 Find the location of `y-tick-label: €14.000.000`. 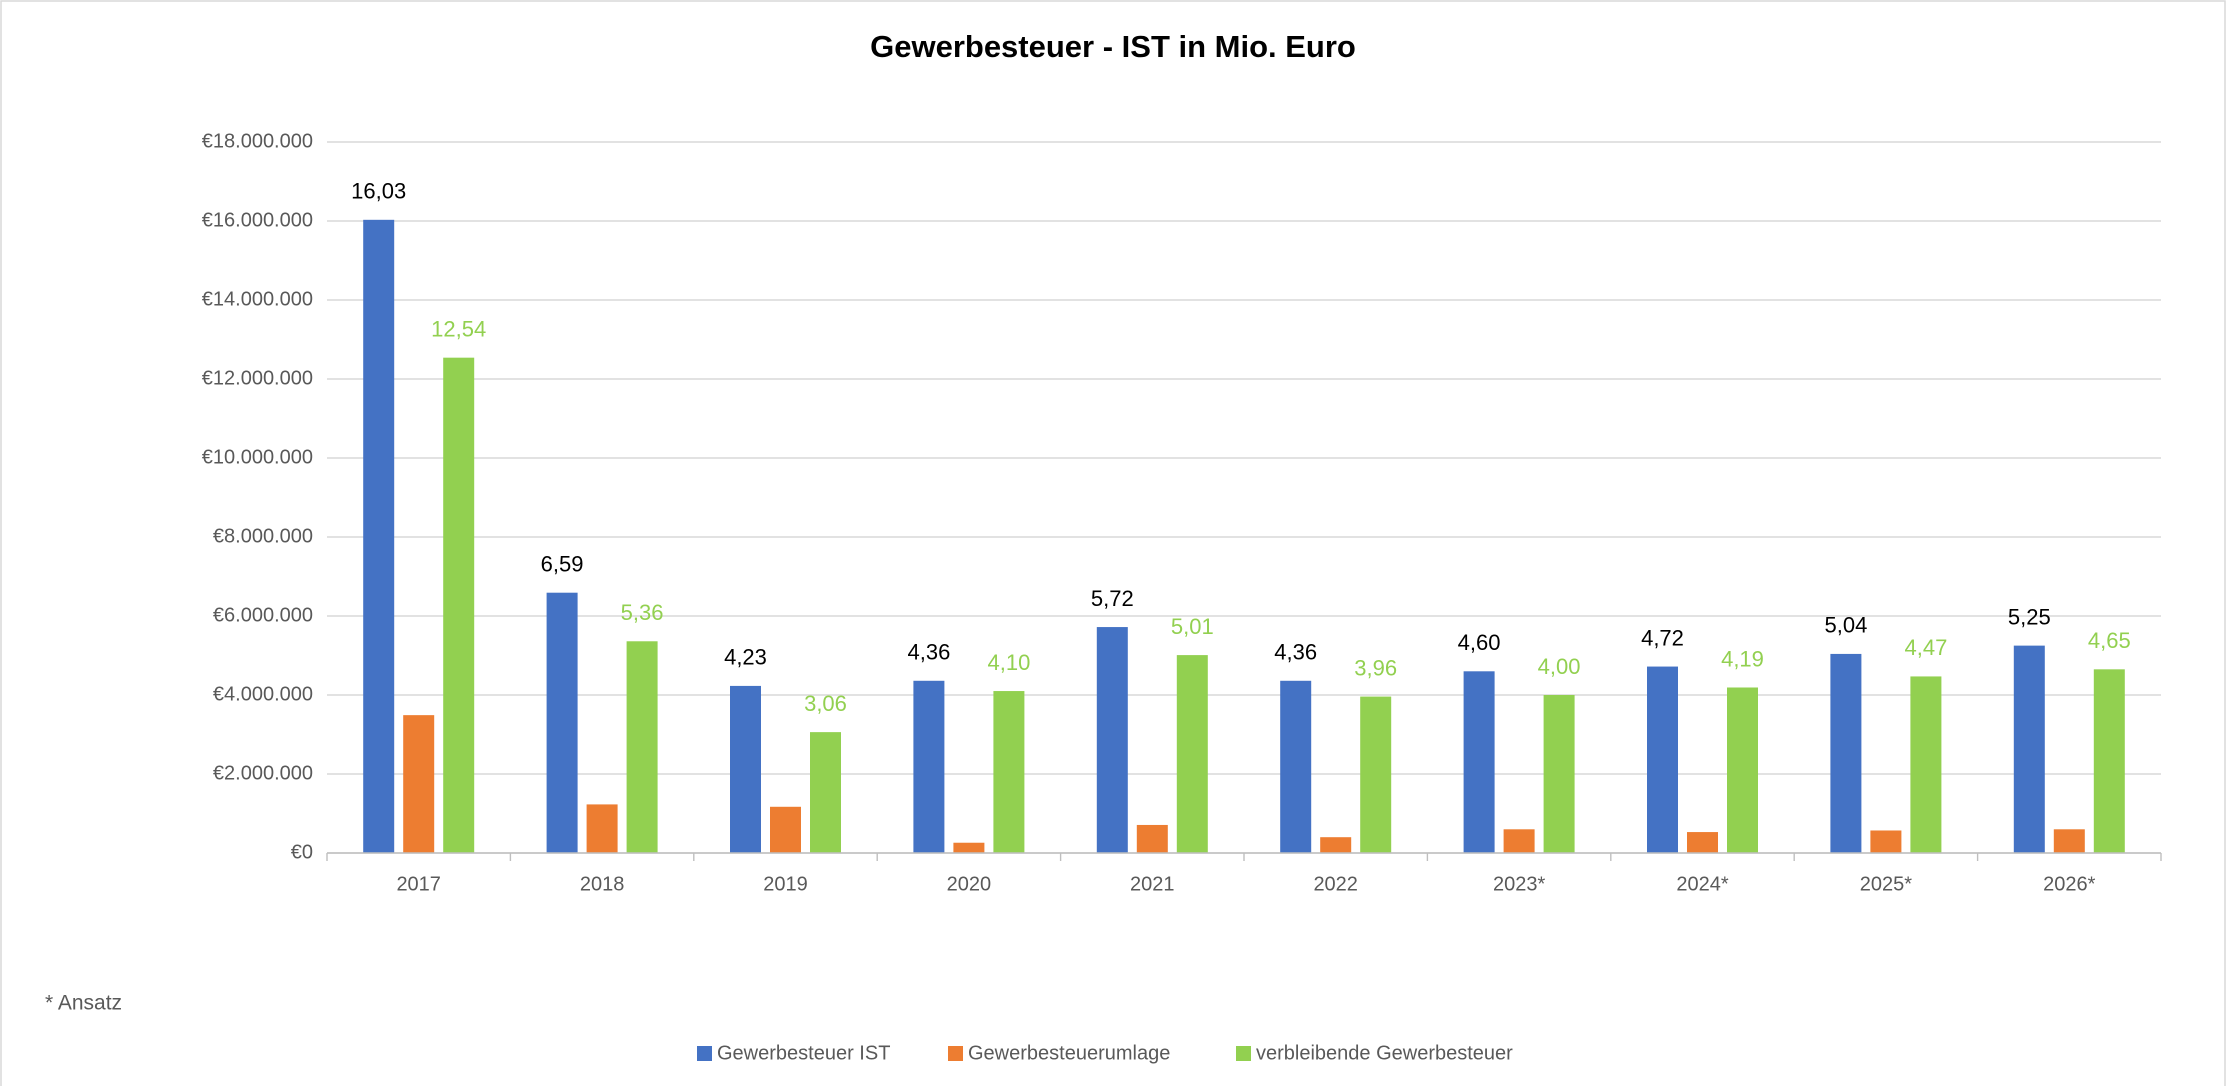

y-tick-label: €14.000.000 is located at coordinates (257, 299).